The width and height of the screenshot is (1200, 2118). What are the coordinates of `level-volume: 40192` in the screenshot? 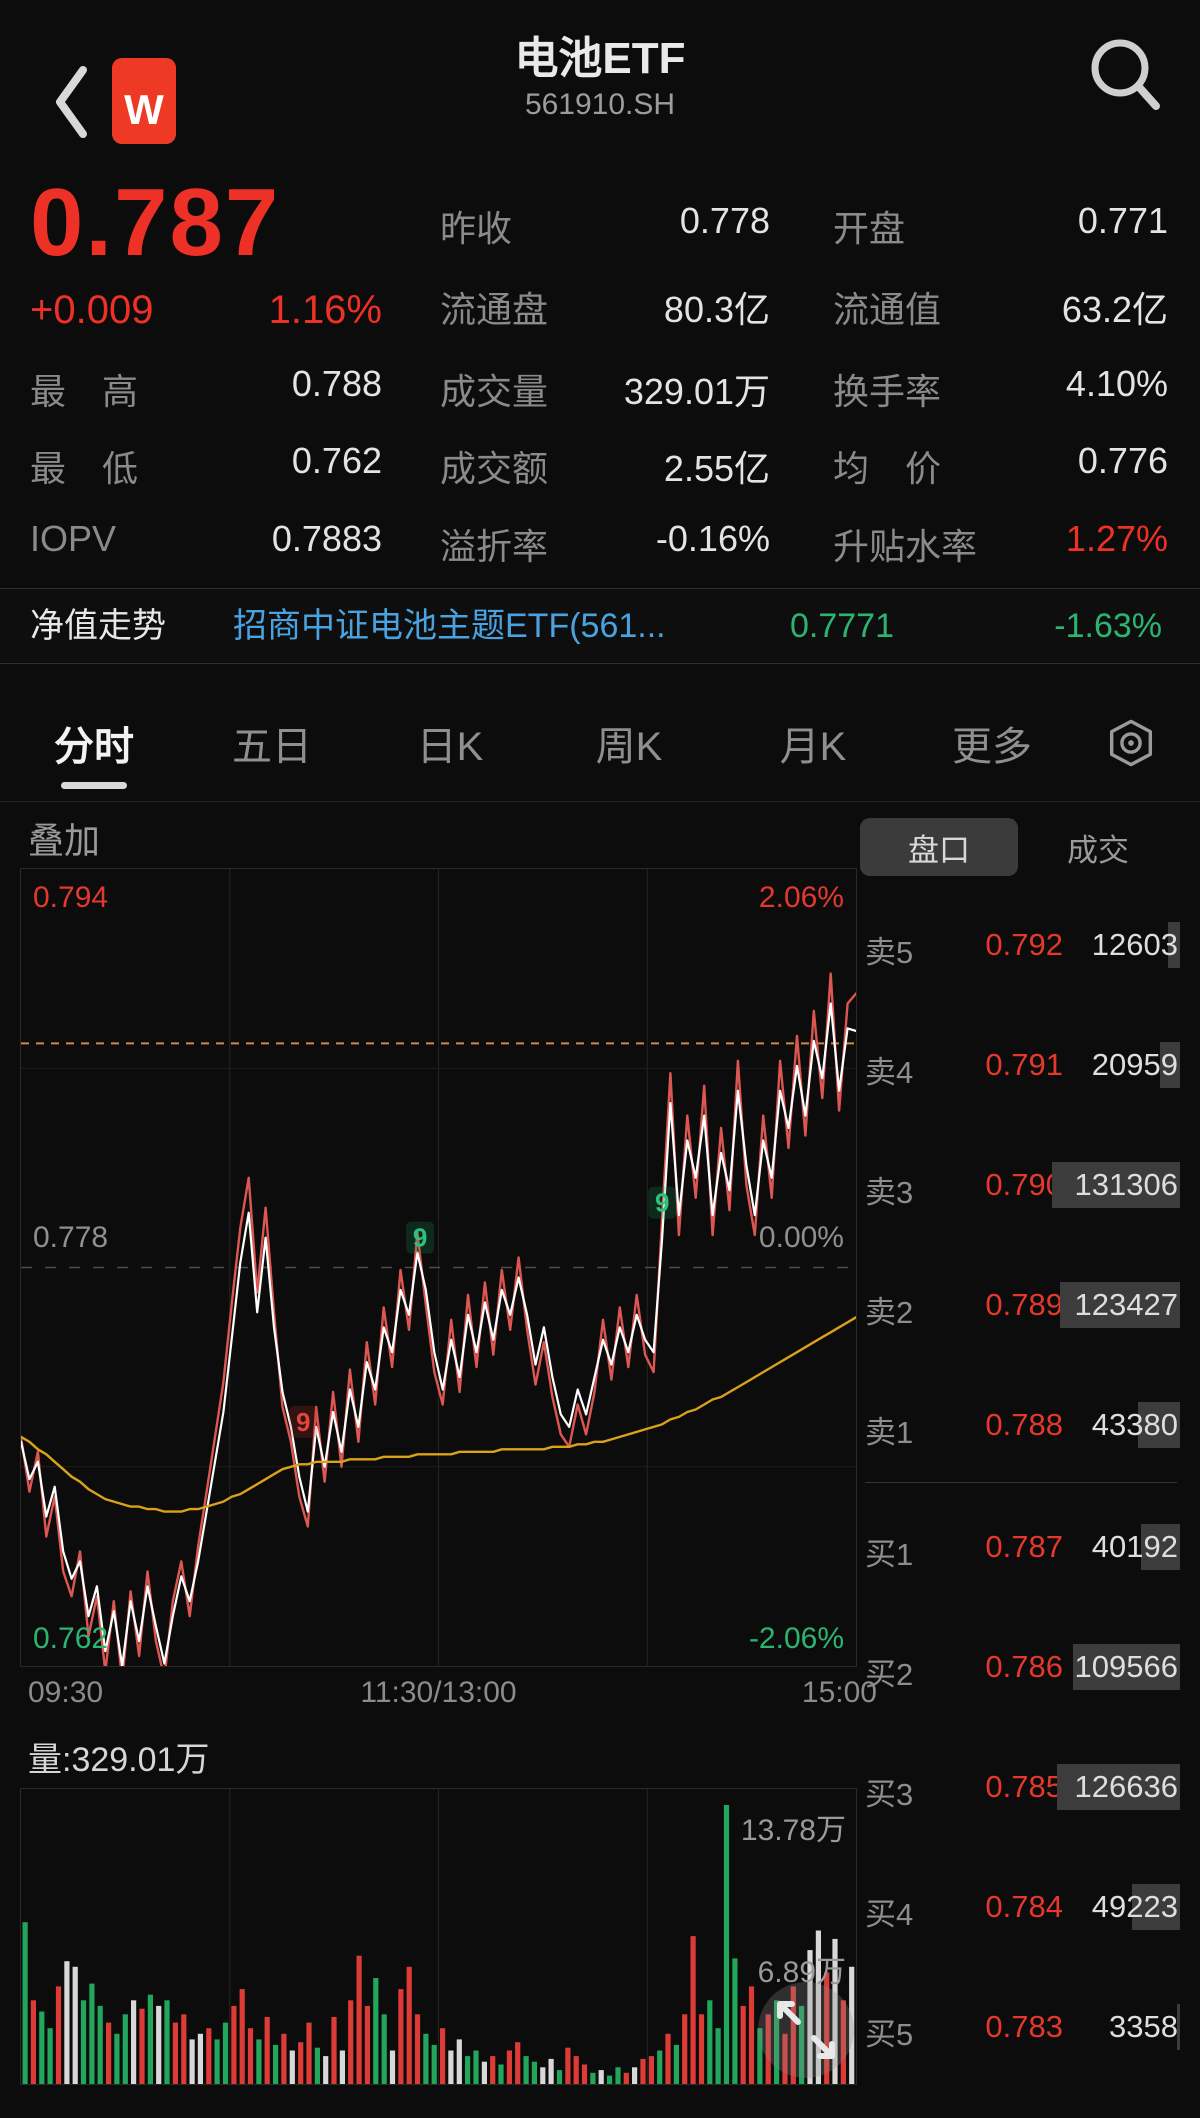 It's located at (1134, 1546).